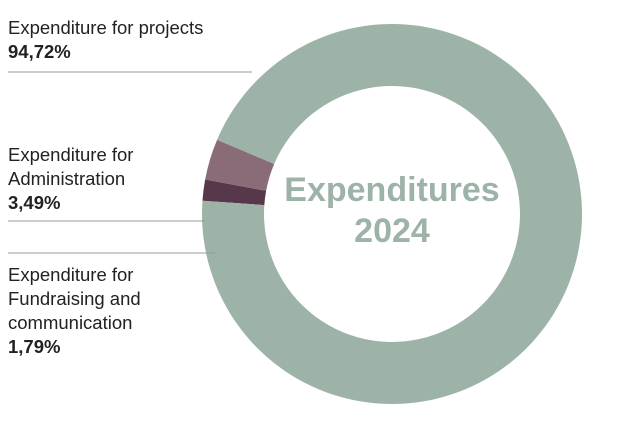 The image size is (621, 428). What do you see at coordinates (158, 40) in the screenshot?
I see `label: Expenditure for projects 94,72%` at bounding box center [158, 40].